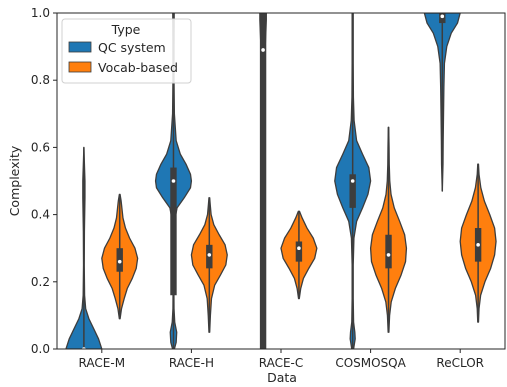  What do you see at coordinates (40, 80) in the screenshot?
I see `y-tick-label: 0.8` at bounding box center [40, 80].